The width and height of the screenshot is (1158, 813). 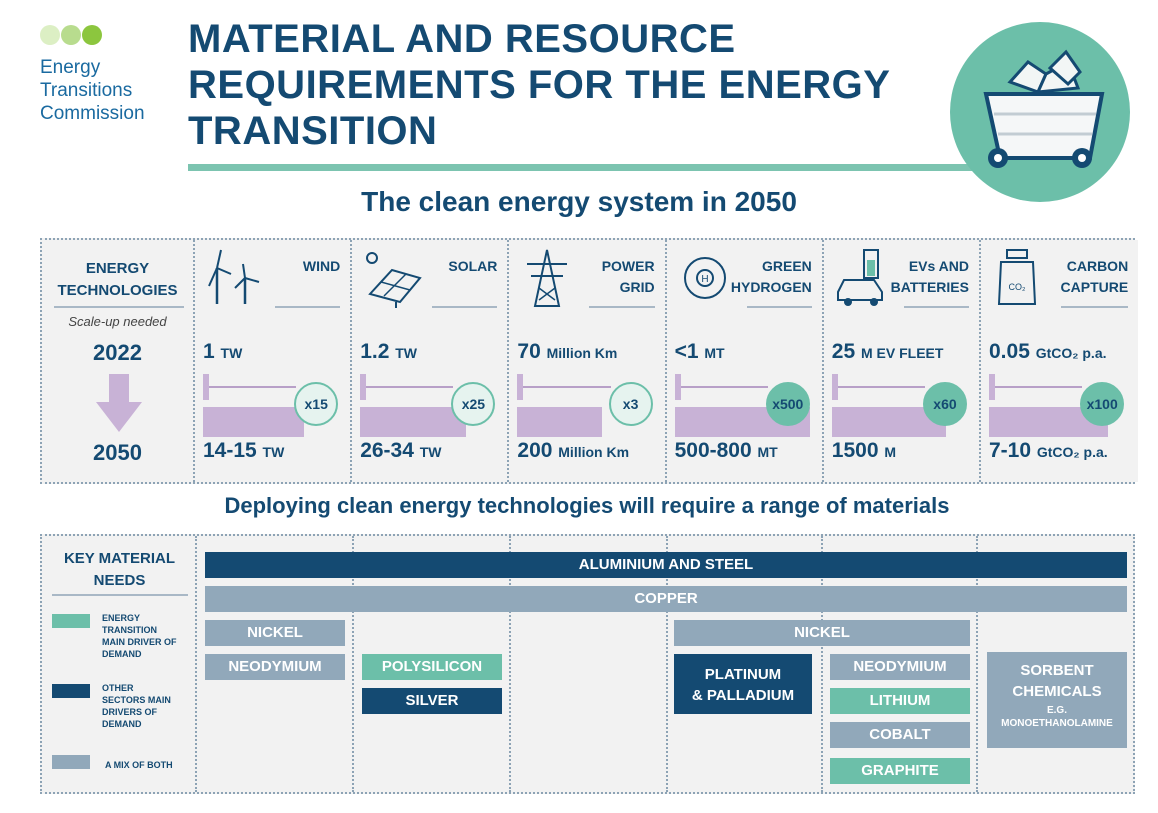 What do you see at coordinates (130, 712) in the screenshot?
I see `legend-label-line: DRIVERS OF` at bounding box center [130, 712].